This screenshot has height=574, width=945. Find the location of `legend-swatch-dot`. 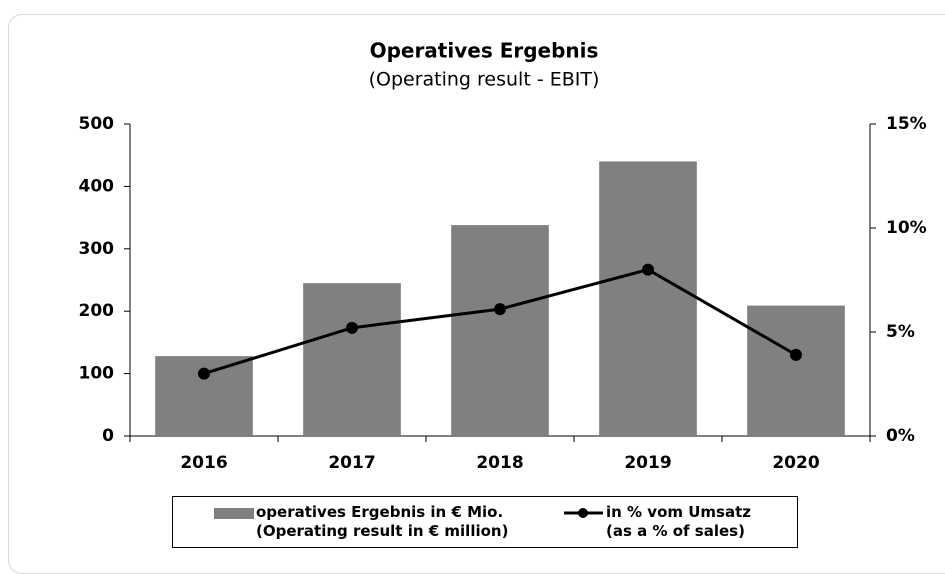

legend-swatch-dot is located at coordinates (583, 513).